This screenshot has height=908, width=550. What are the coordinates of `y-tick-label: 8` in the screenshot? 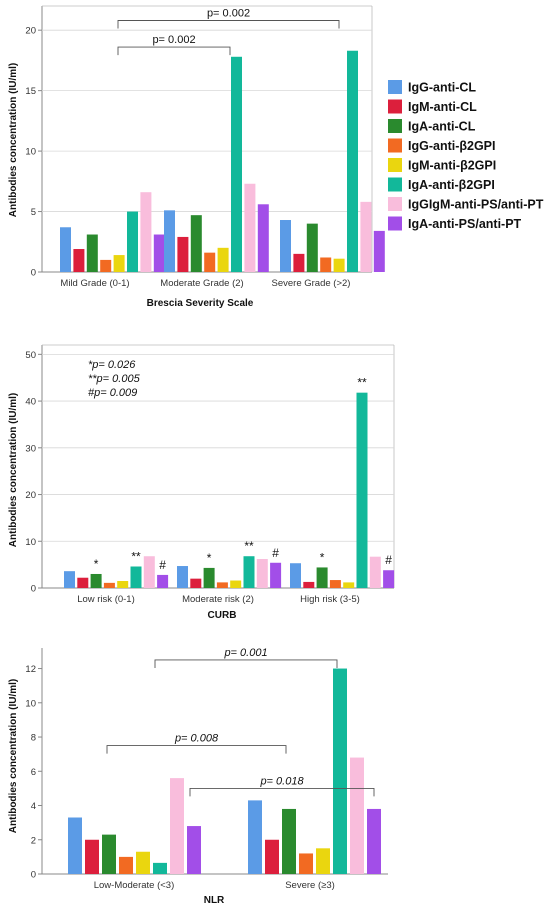 It's located at (33, 738).